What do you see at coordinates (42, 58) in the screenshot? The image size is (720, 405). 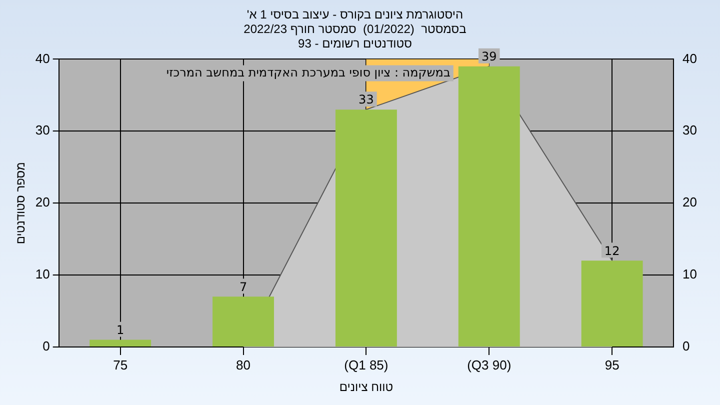 I see `y-tick-label: 40` at bounding box center [42, 58].